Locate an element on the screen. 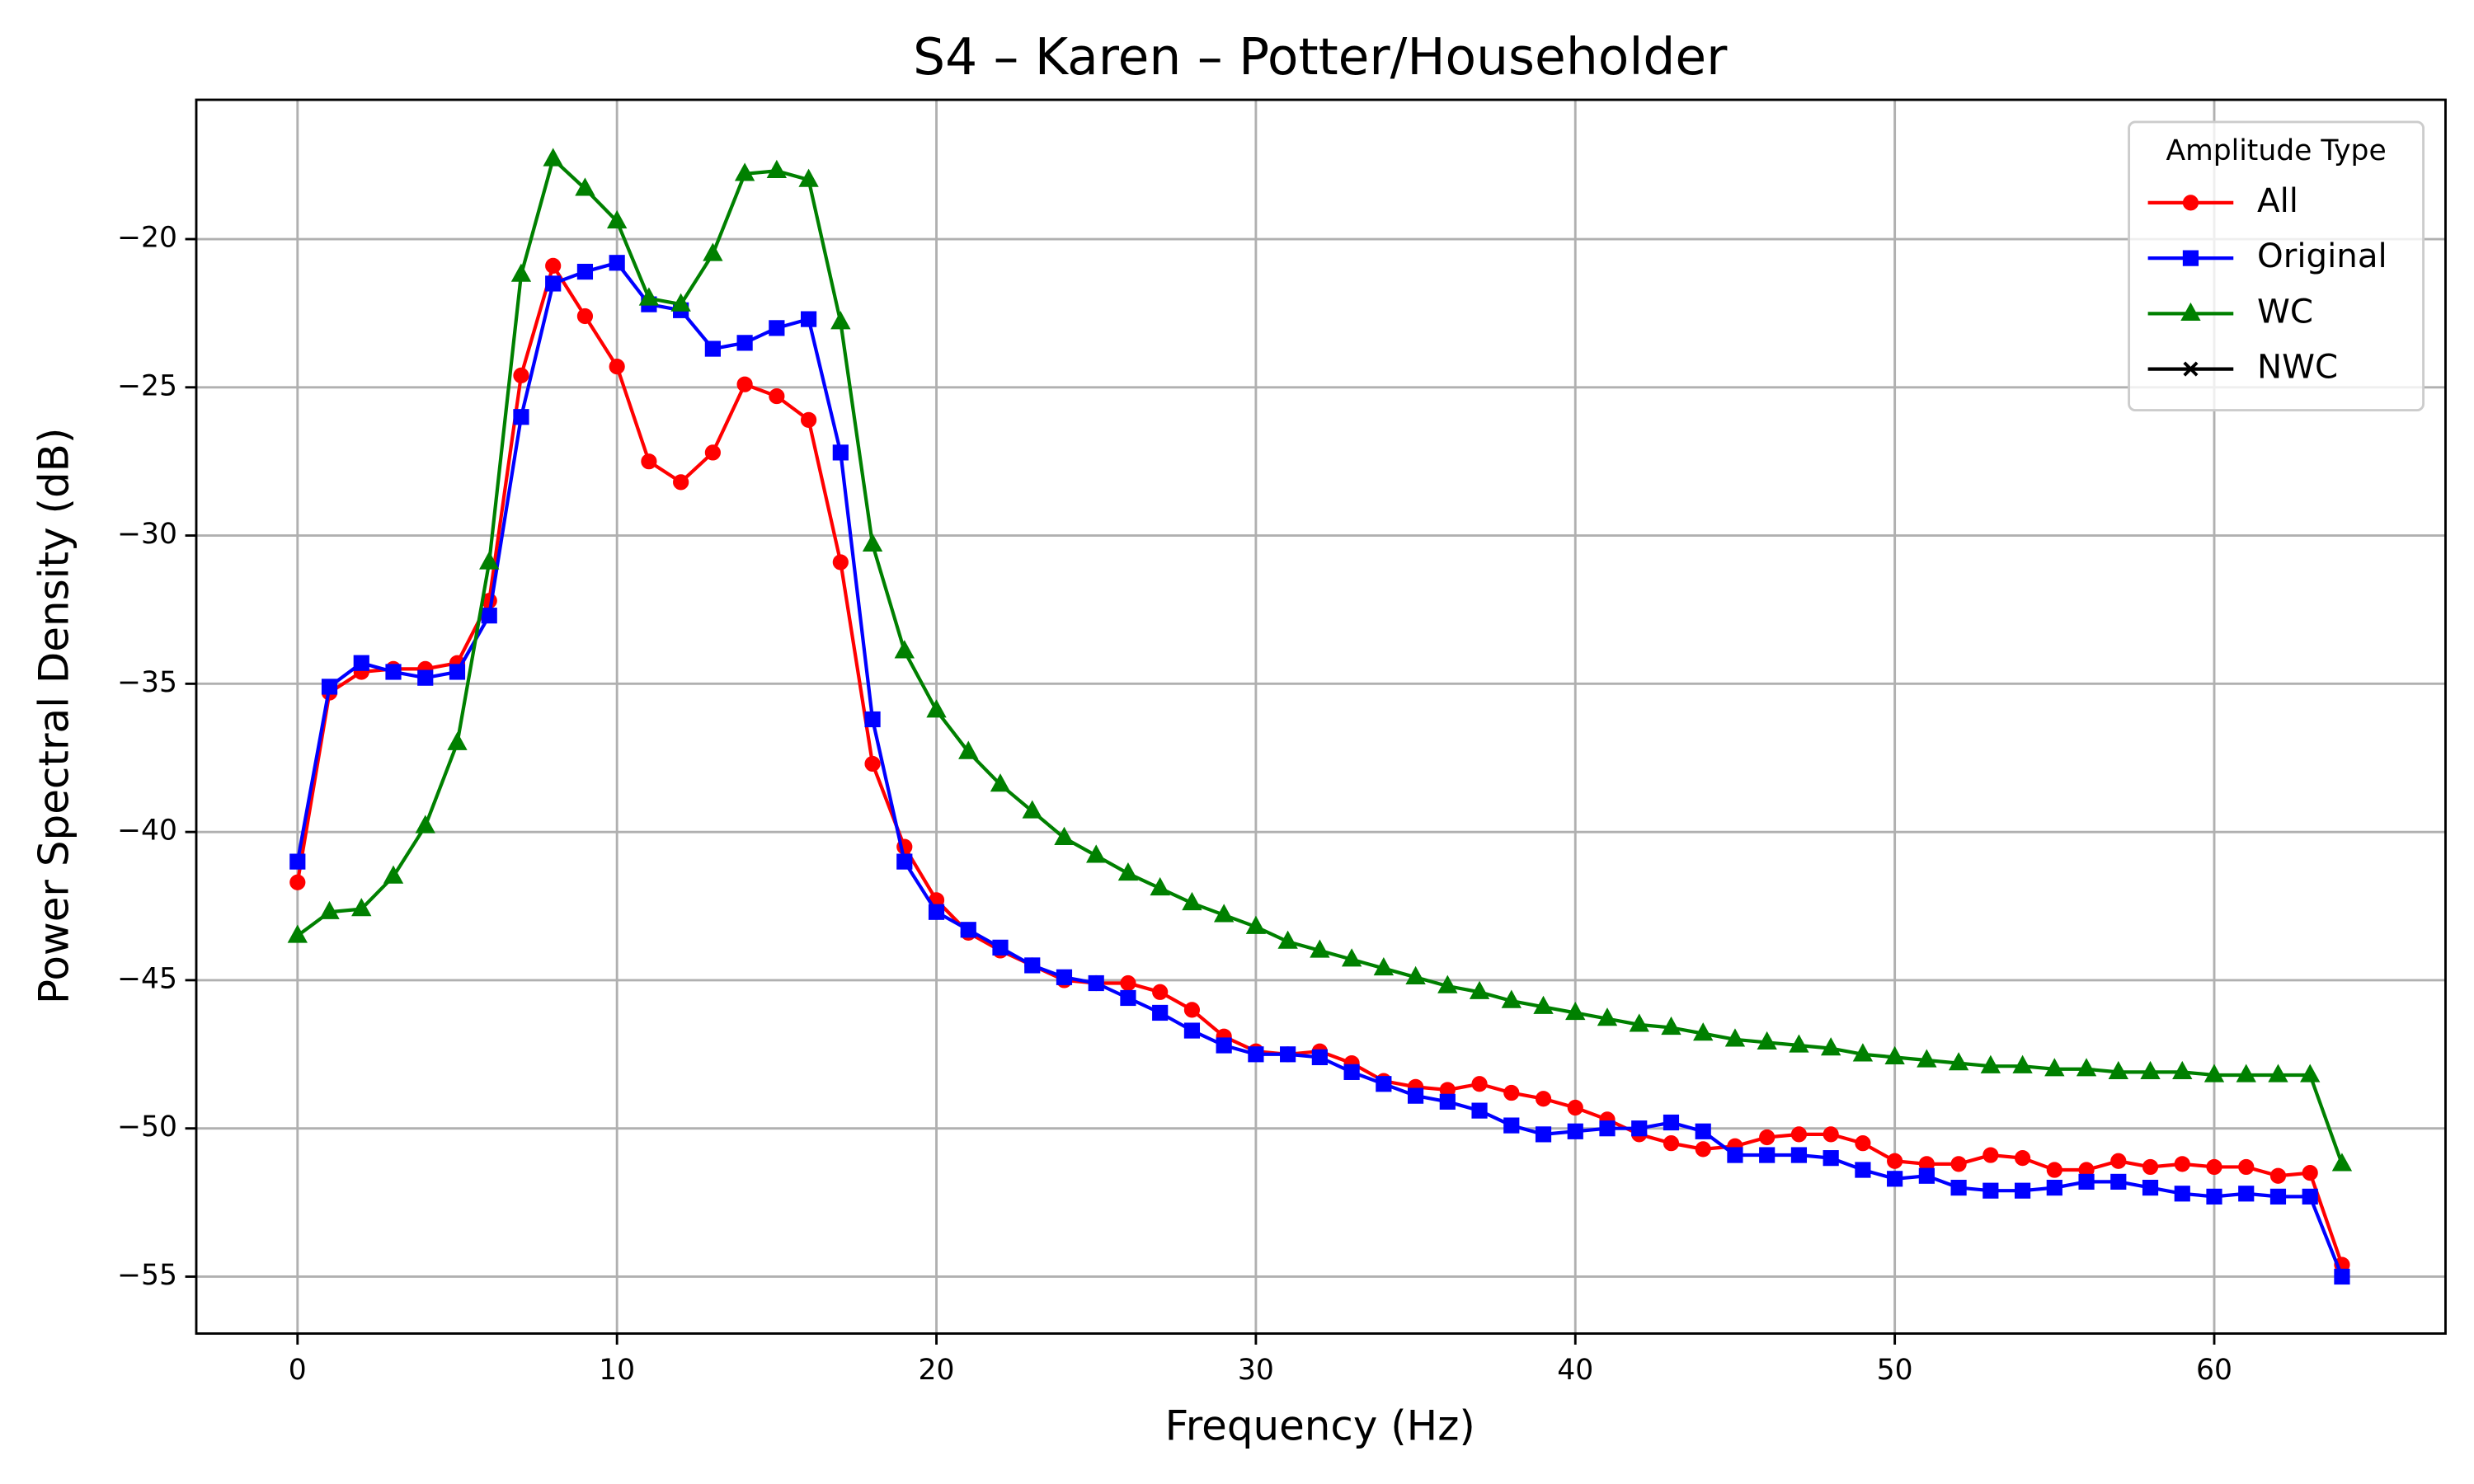 The height and width of the screenshot is (1484, 2474). y-tick-label: −40 is located at coordinates (147, 831).